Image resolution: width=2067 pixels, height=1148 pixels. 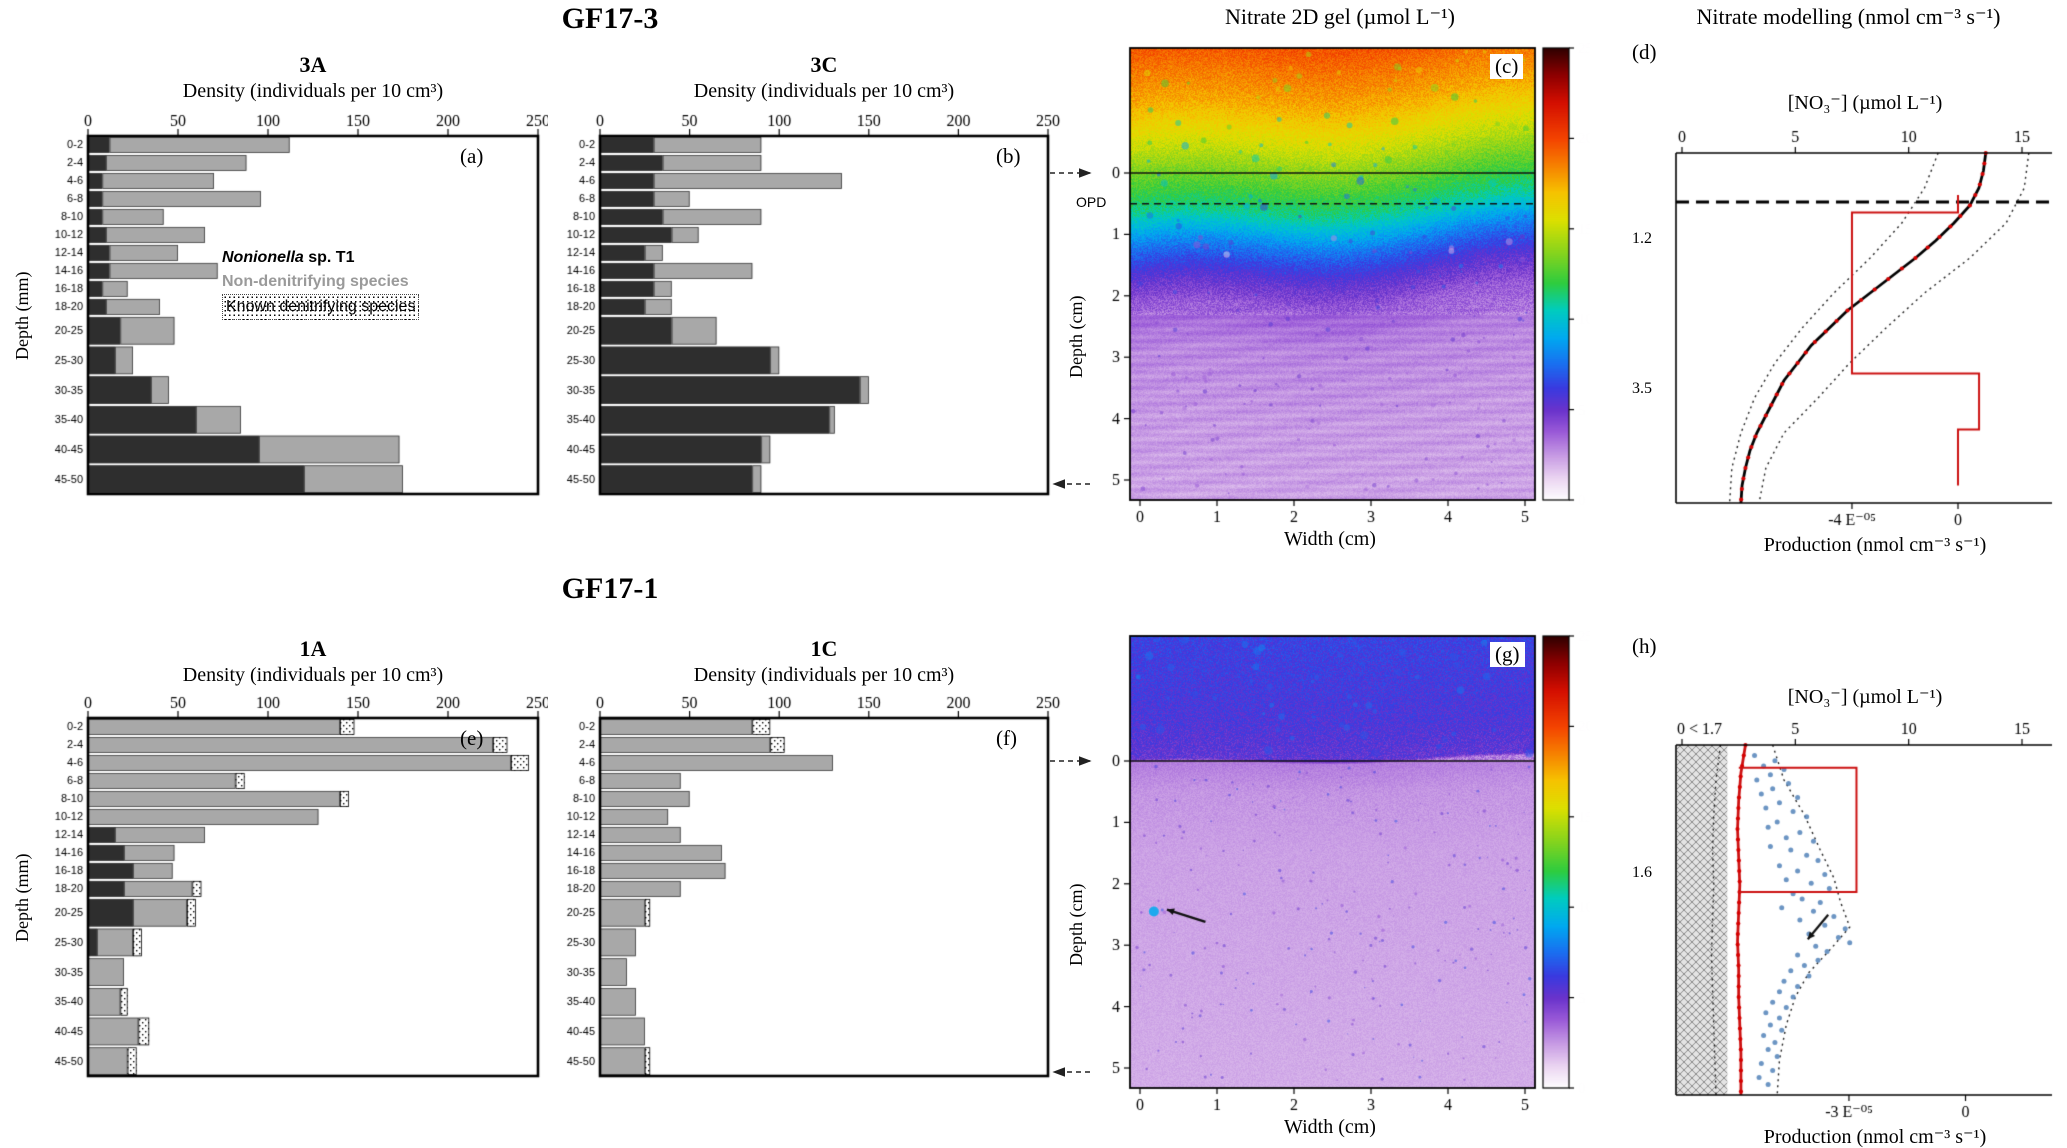 What do you see at coordinates (1507, 654) in the screenshot?
I see `panel-letter-g: (g)` at bounding box center [1507, 654].